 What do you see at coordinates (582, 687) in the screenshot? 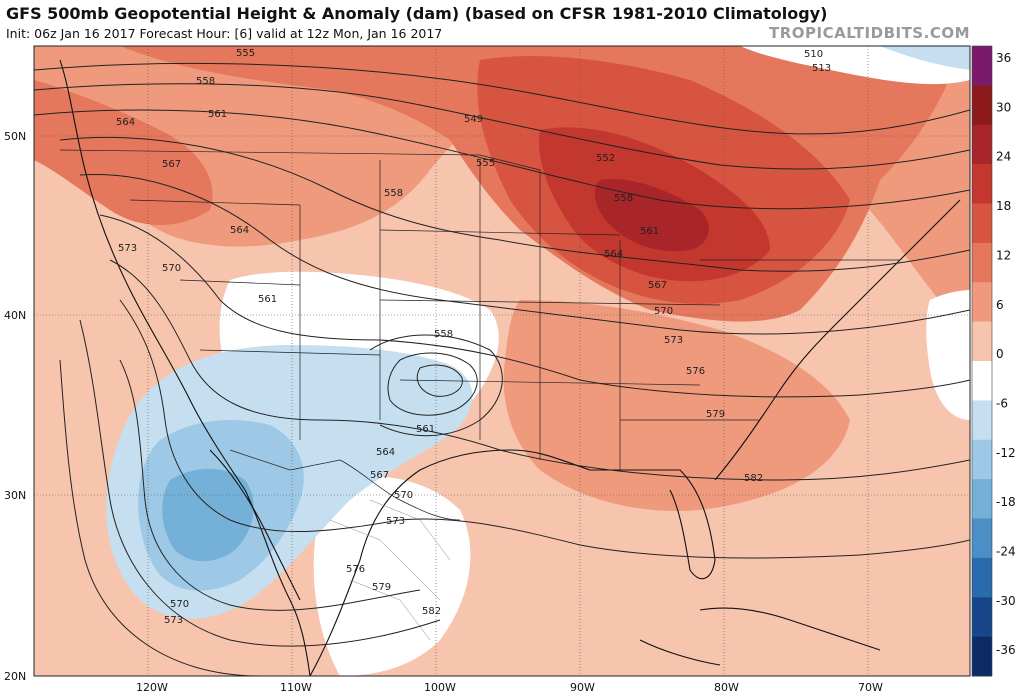
I see `lon-label: 90W` at bounding box center [582, 687].